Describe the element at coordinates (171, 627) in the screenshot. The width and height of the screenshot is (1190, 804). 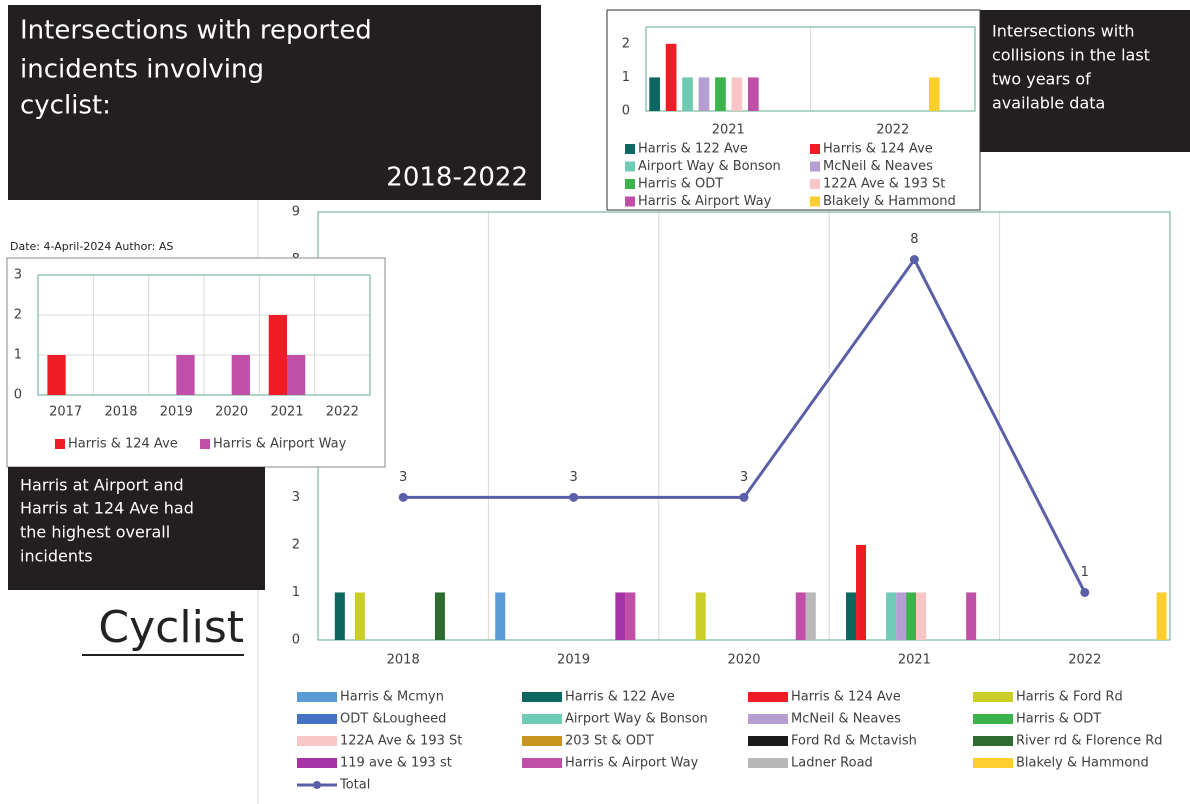
I see `section-title: Cyclist` at that location.